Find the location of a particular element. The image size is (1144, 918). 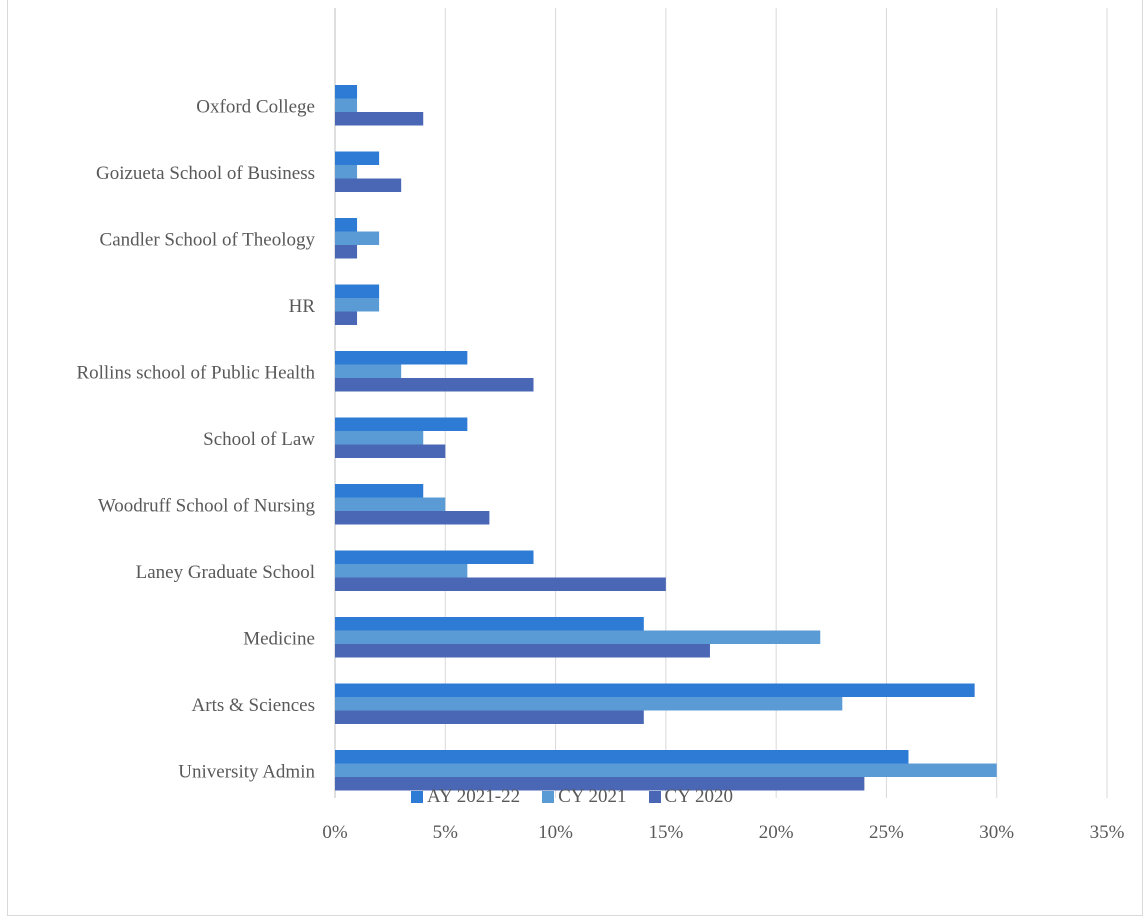

x-tick-label: 35% is located at coordinates (1107, 832).